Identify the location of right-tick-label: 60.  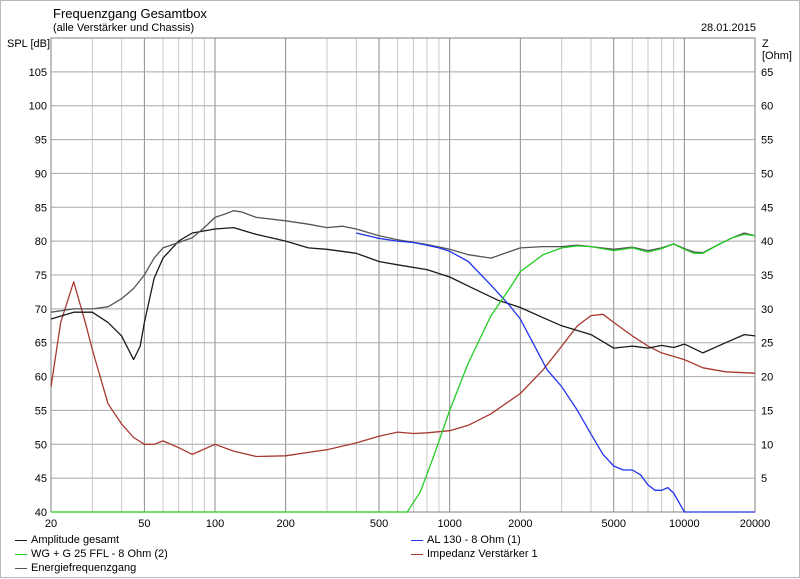
(767, 107).